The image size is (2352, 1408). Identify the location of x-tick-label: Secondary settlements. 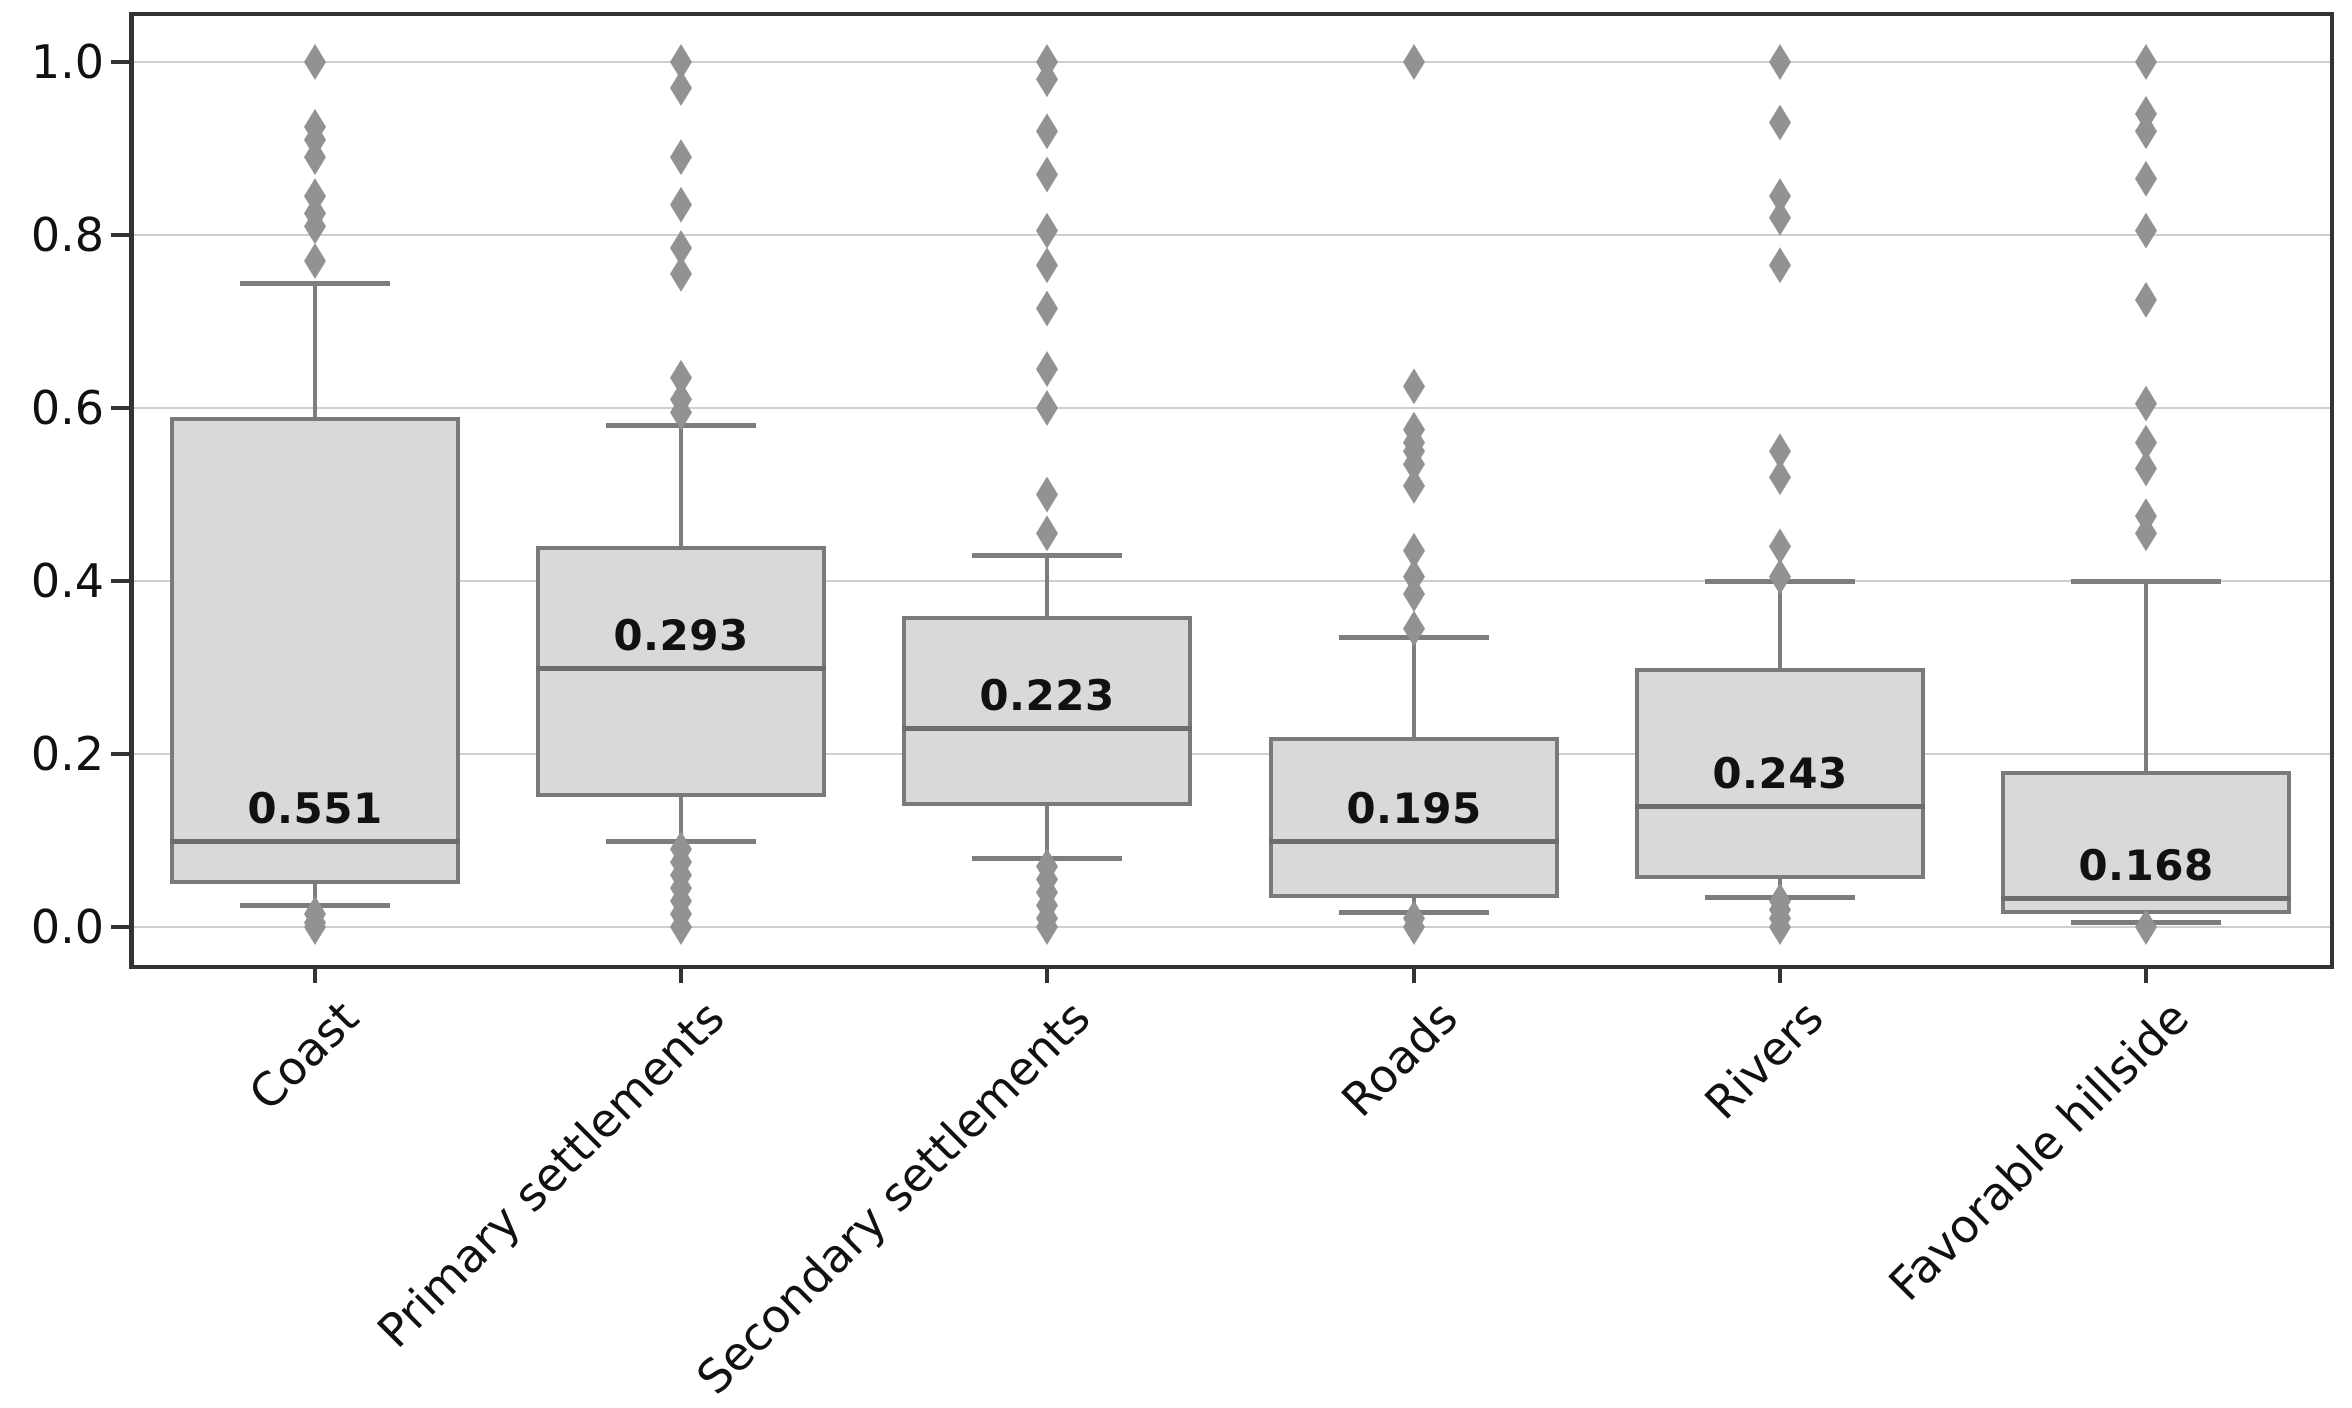
(893, 1197).